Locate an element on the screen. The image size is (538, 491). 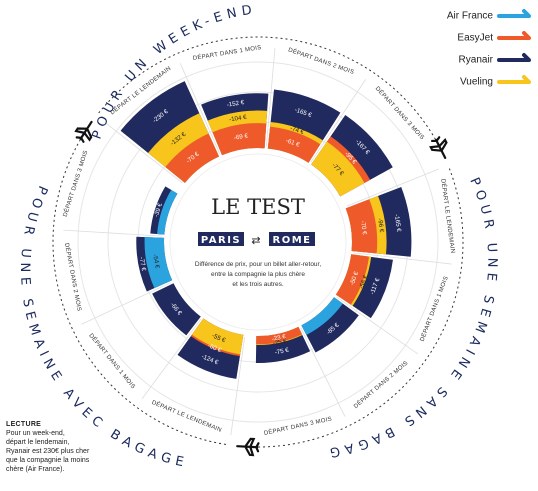
value-label: -70 € is located at coordinates (363, 227).